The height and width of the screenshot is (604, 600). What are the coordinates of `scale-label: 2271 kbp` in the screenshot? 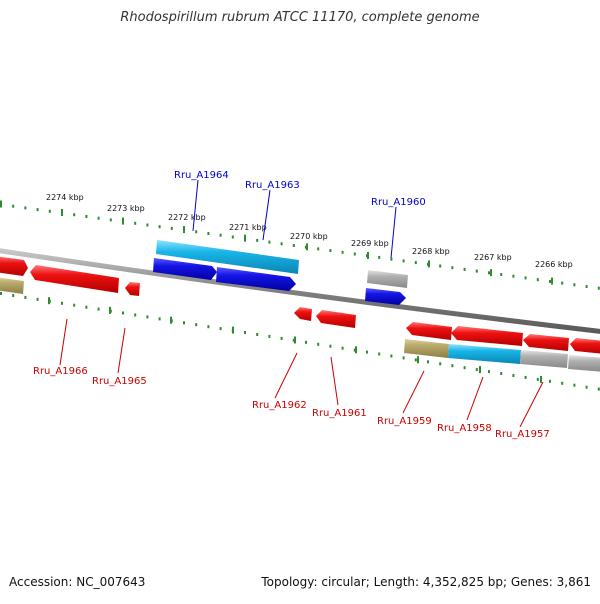 It's located at (248, 227).